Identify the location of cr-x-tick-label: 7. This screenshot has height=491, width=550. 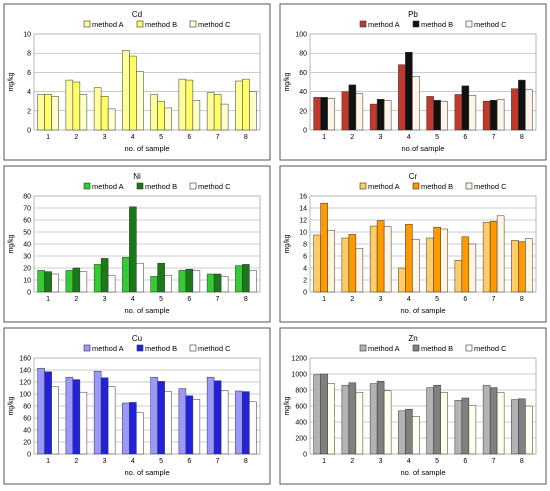
(494, 299).